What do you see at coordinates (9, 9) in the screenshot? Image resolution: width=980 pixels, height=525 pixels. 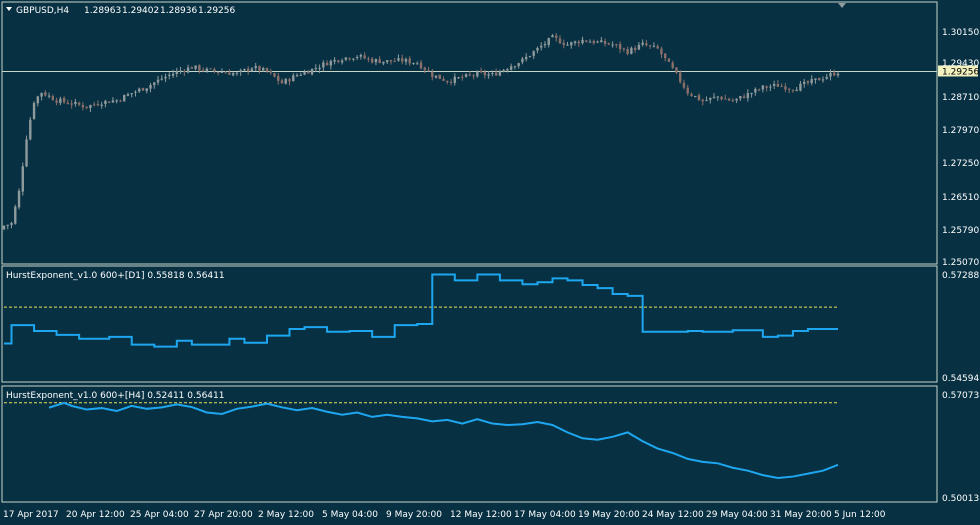 I see `symbol-menu-triangle-icon` at bounding box center [9, 9].